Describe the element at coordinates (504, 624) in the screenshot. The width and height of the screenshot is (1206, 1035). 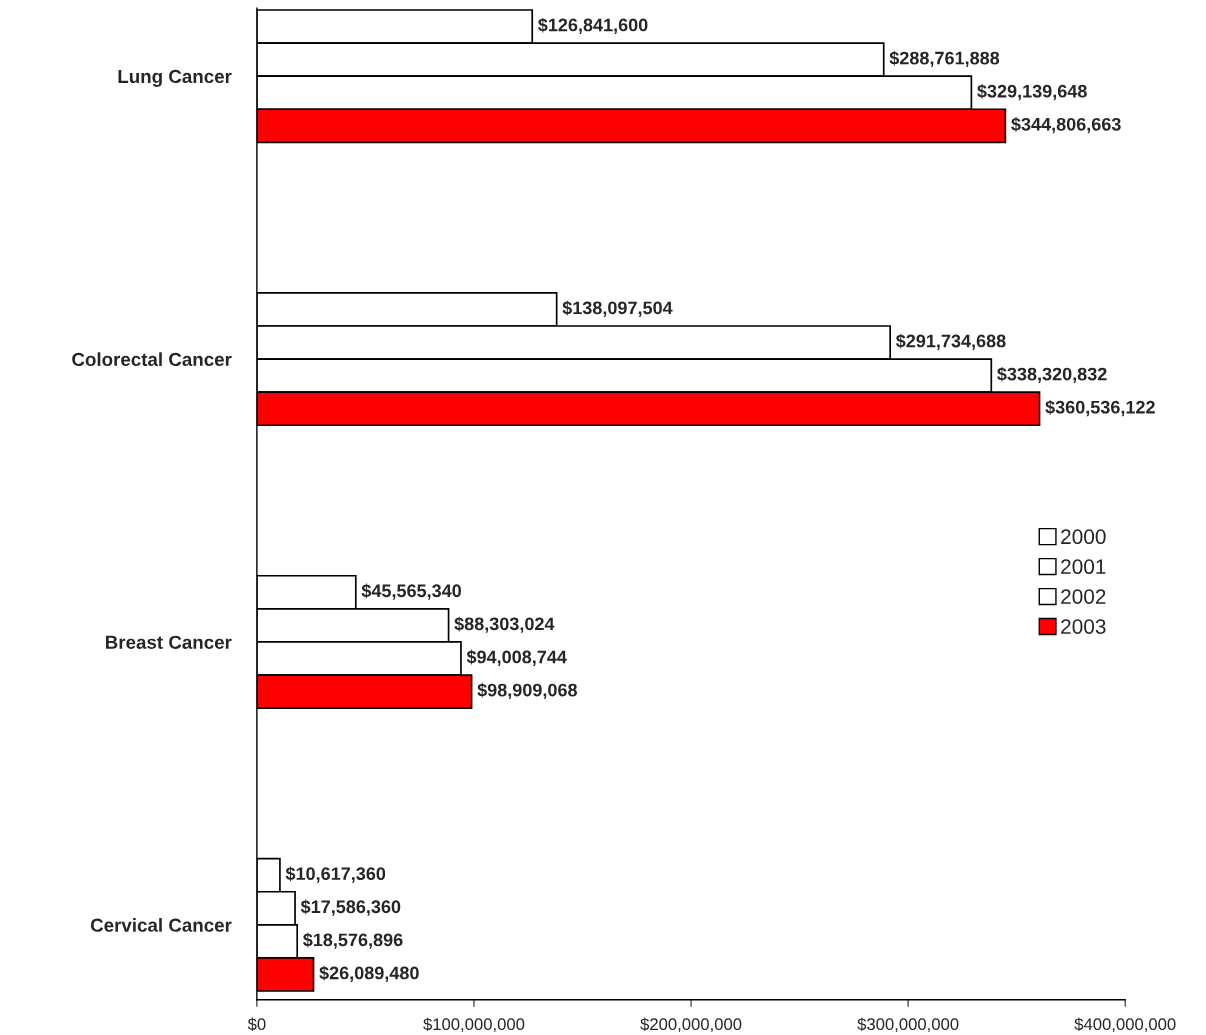
I see `data-label: $88,303,024` at that location.